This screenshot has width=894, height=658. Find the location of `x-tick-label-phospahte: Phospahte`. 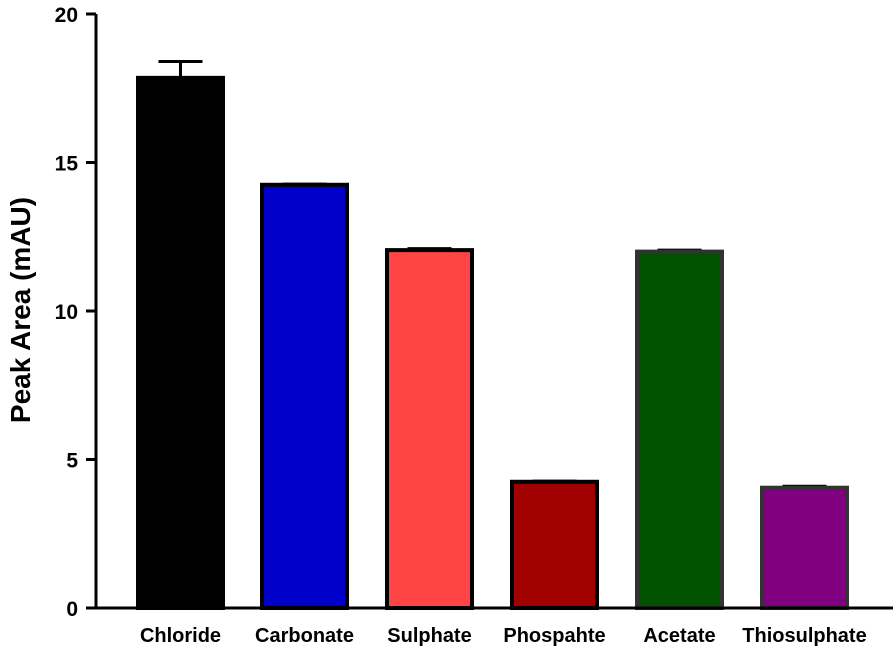

x-tick-label-phospahte: Phospahte is located at coordinates (554, 636).